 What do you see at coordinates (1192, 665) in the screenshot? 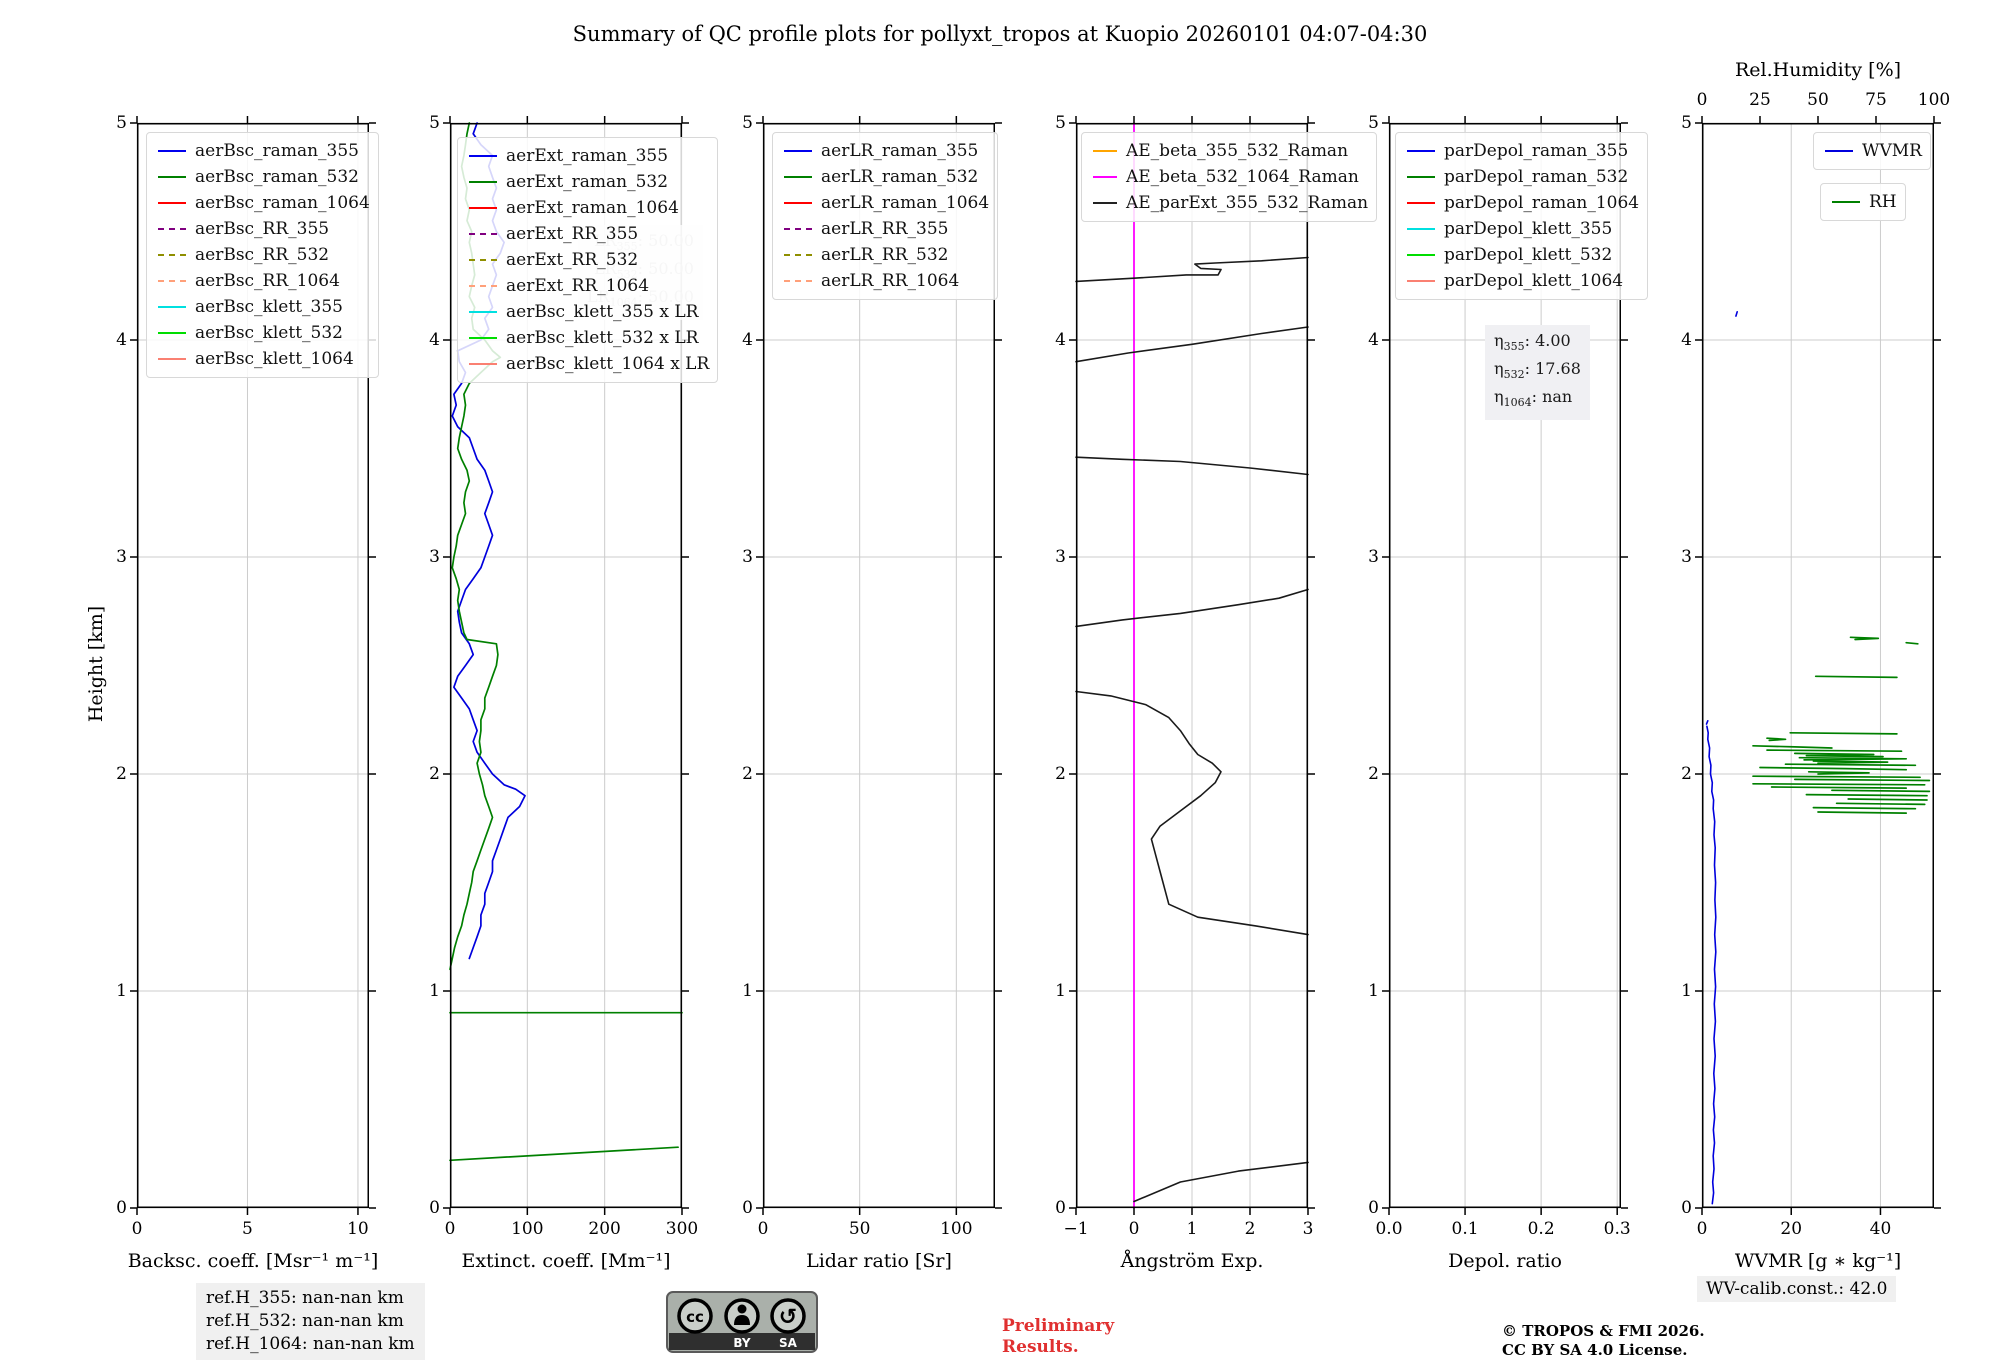
I see `chart-canvas-angstrom` at bounding box center [1192, 665].